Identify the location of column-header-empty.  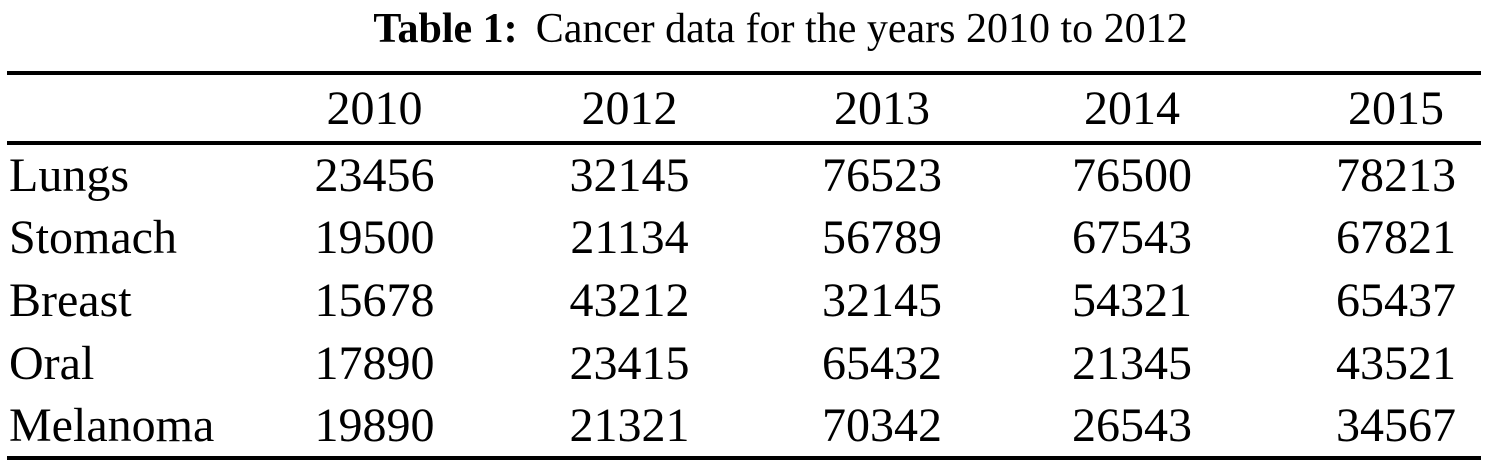
(127, 109).